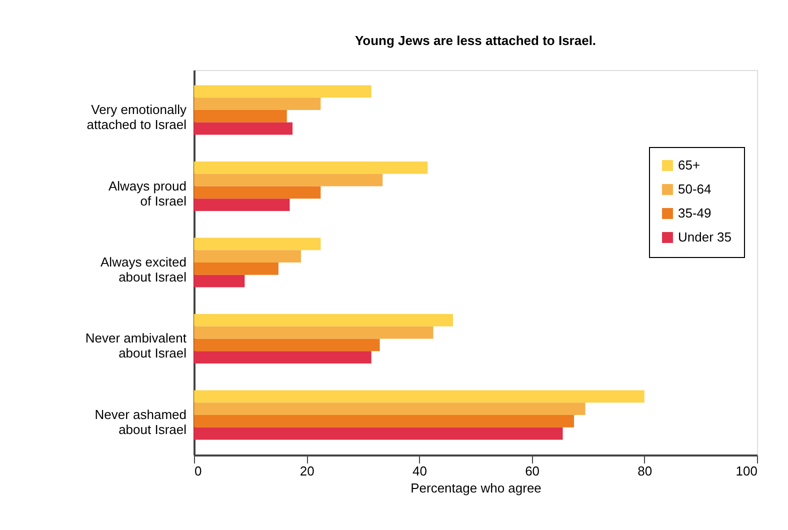 The height and width of the screenshot is (530, 788). I want to click on x-tick-label: 20, so click(307, 471).